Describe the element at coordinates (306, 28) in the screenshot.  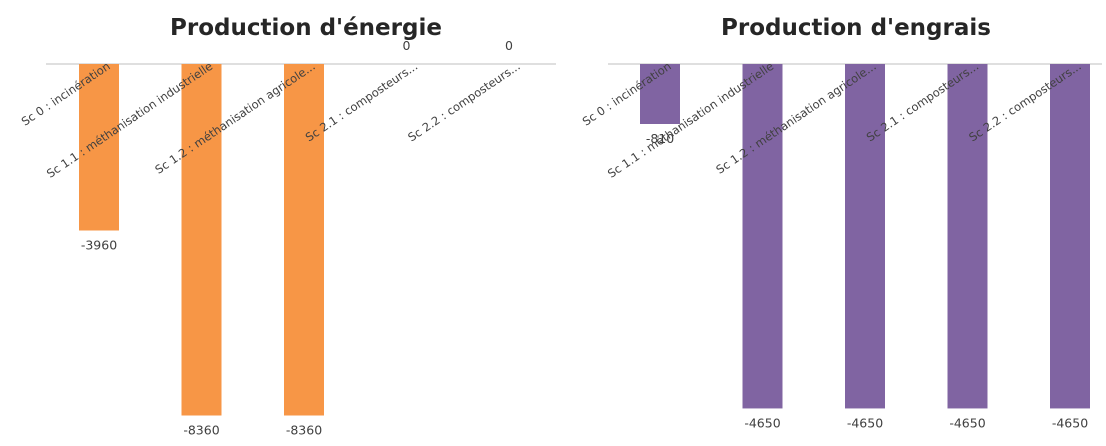
I see `chart-title: Production d'énergie` at that location.